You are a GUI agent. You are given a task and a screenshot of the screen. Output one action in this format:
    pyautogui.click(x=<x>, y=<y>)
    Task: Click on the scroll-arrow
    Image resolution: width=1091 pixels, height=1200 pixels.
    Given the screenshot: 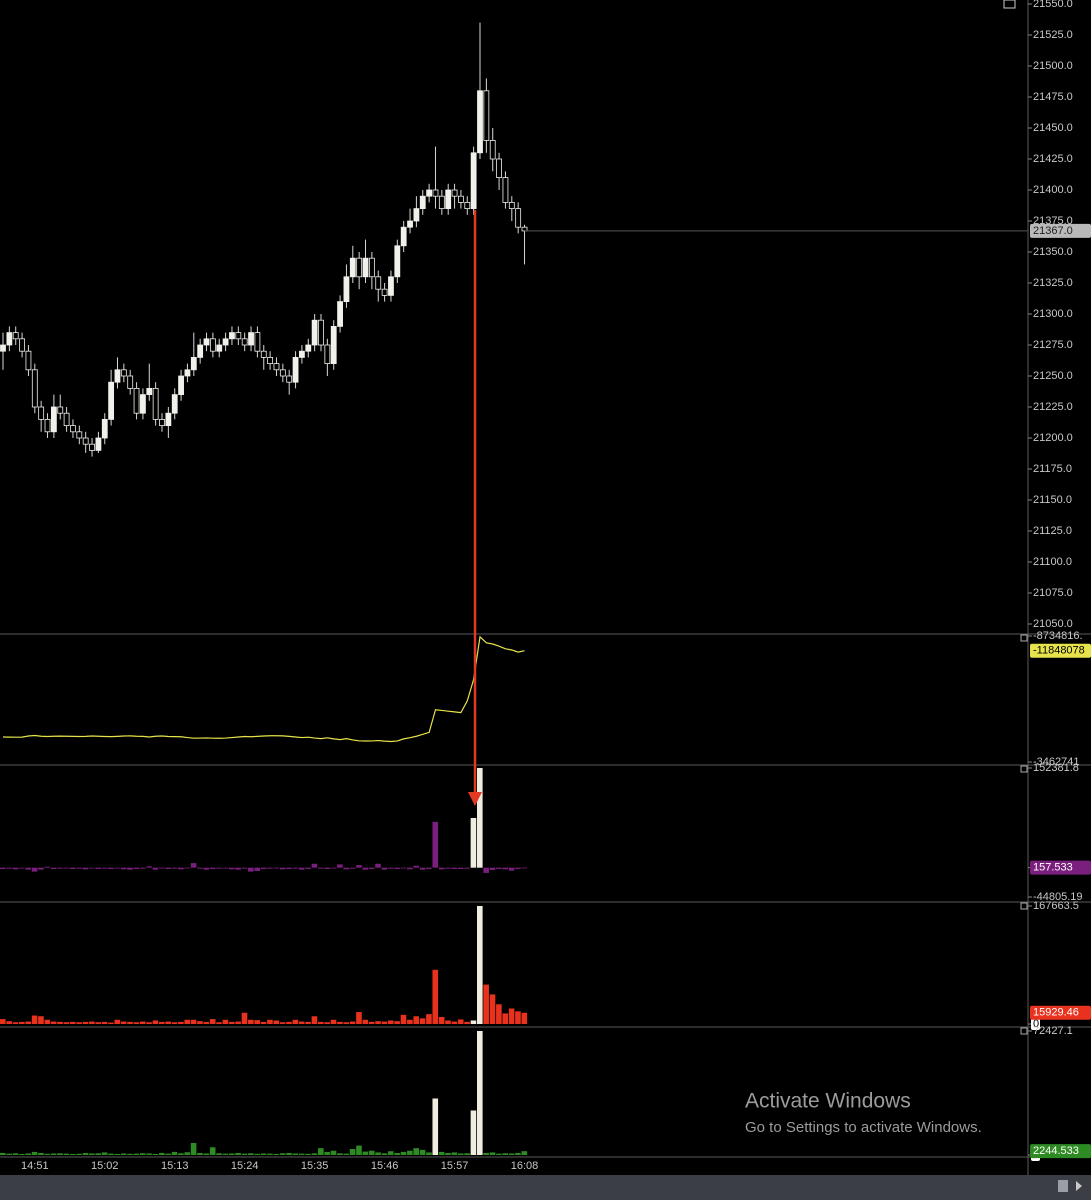 What is the action you would take?
    pyautogui.click(x=1079, y=1186)
    